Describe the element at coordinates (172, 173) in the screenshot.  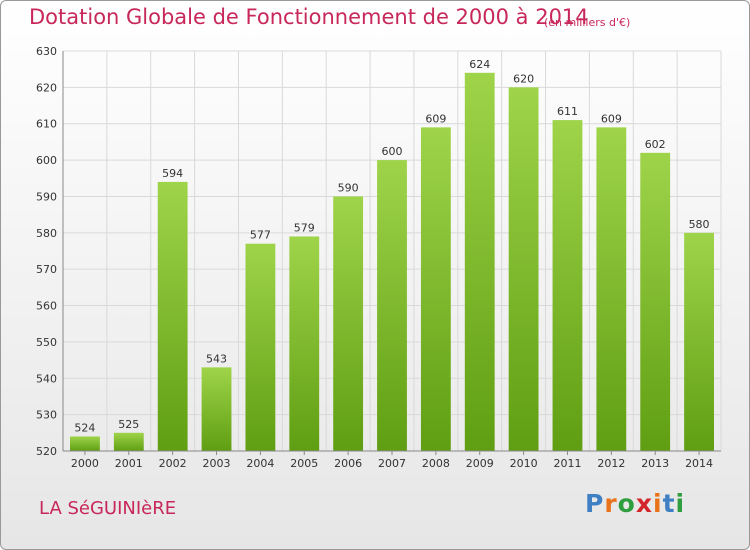
I see `bar-value-label: 594` at that location.